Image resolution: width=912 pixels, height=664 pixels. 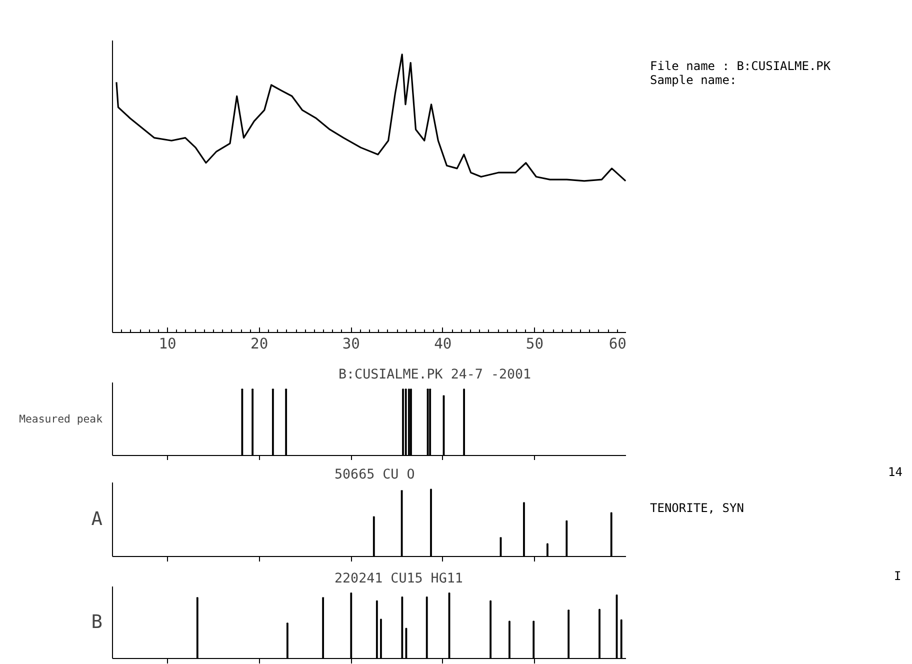 I want to click on x-tick-label: 10, so click(x=167, y=344).